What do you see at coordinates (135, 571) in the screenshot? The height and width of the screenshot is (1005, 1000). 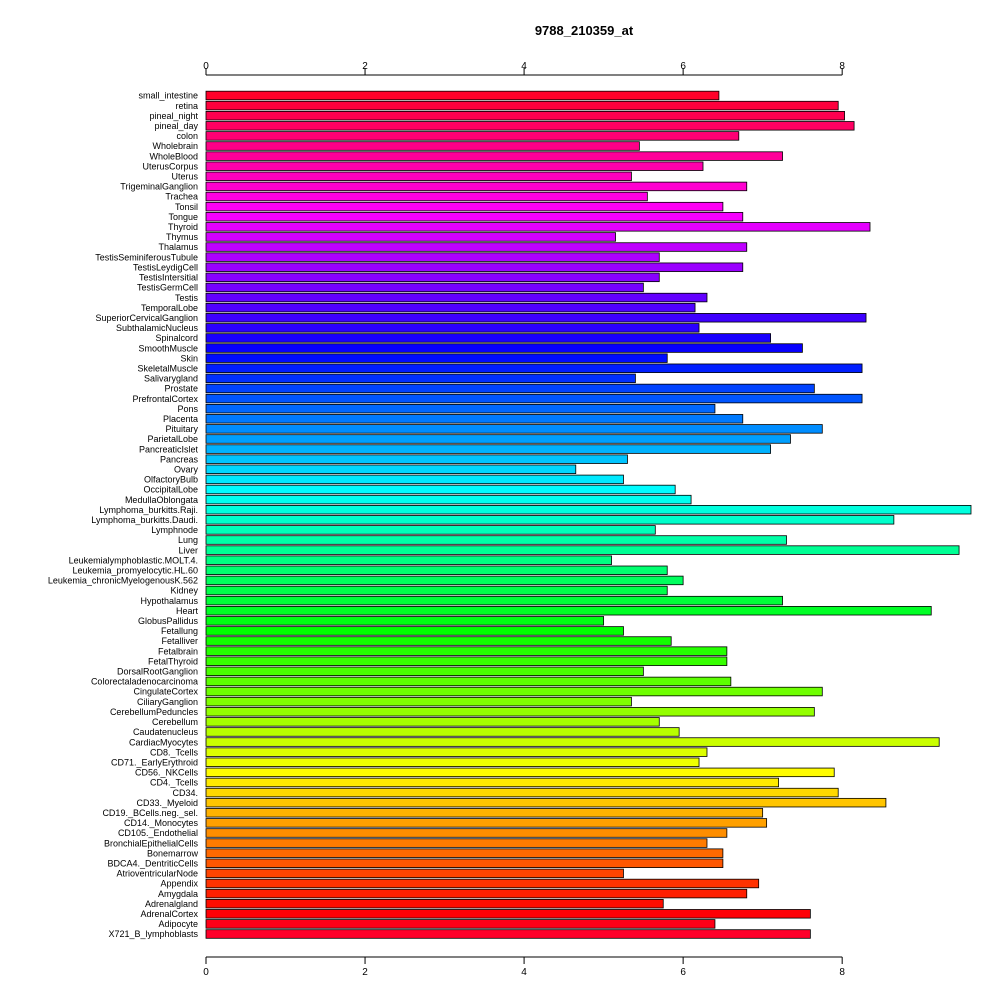 I see `category-label: Leukemia_promyelocytic.HL.60` at bounding box center [135, 571].